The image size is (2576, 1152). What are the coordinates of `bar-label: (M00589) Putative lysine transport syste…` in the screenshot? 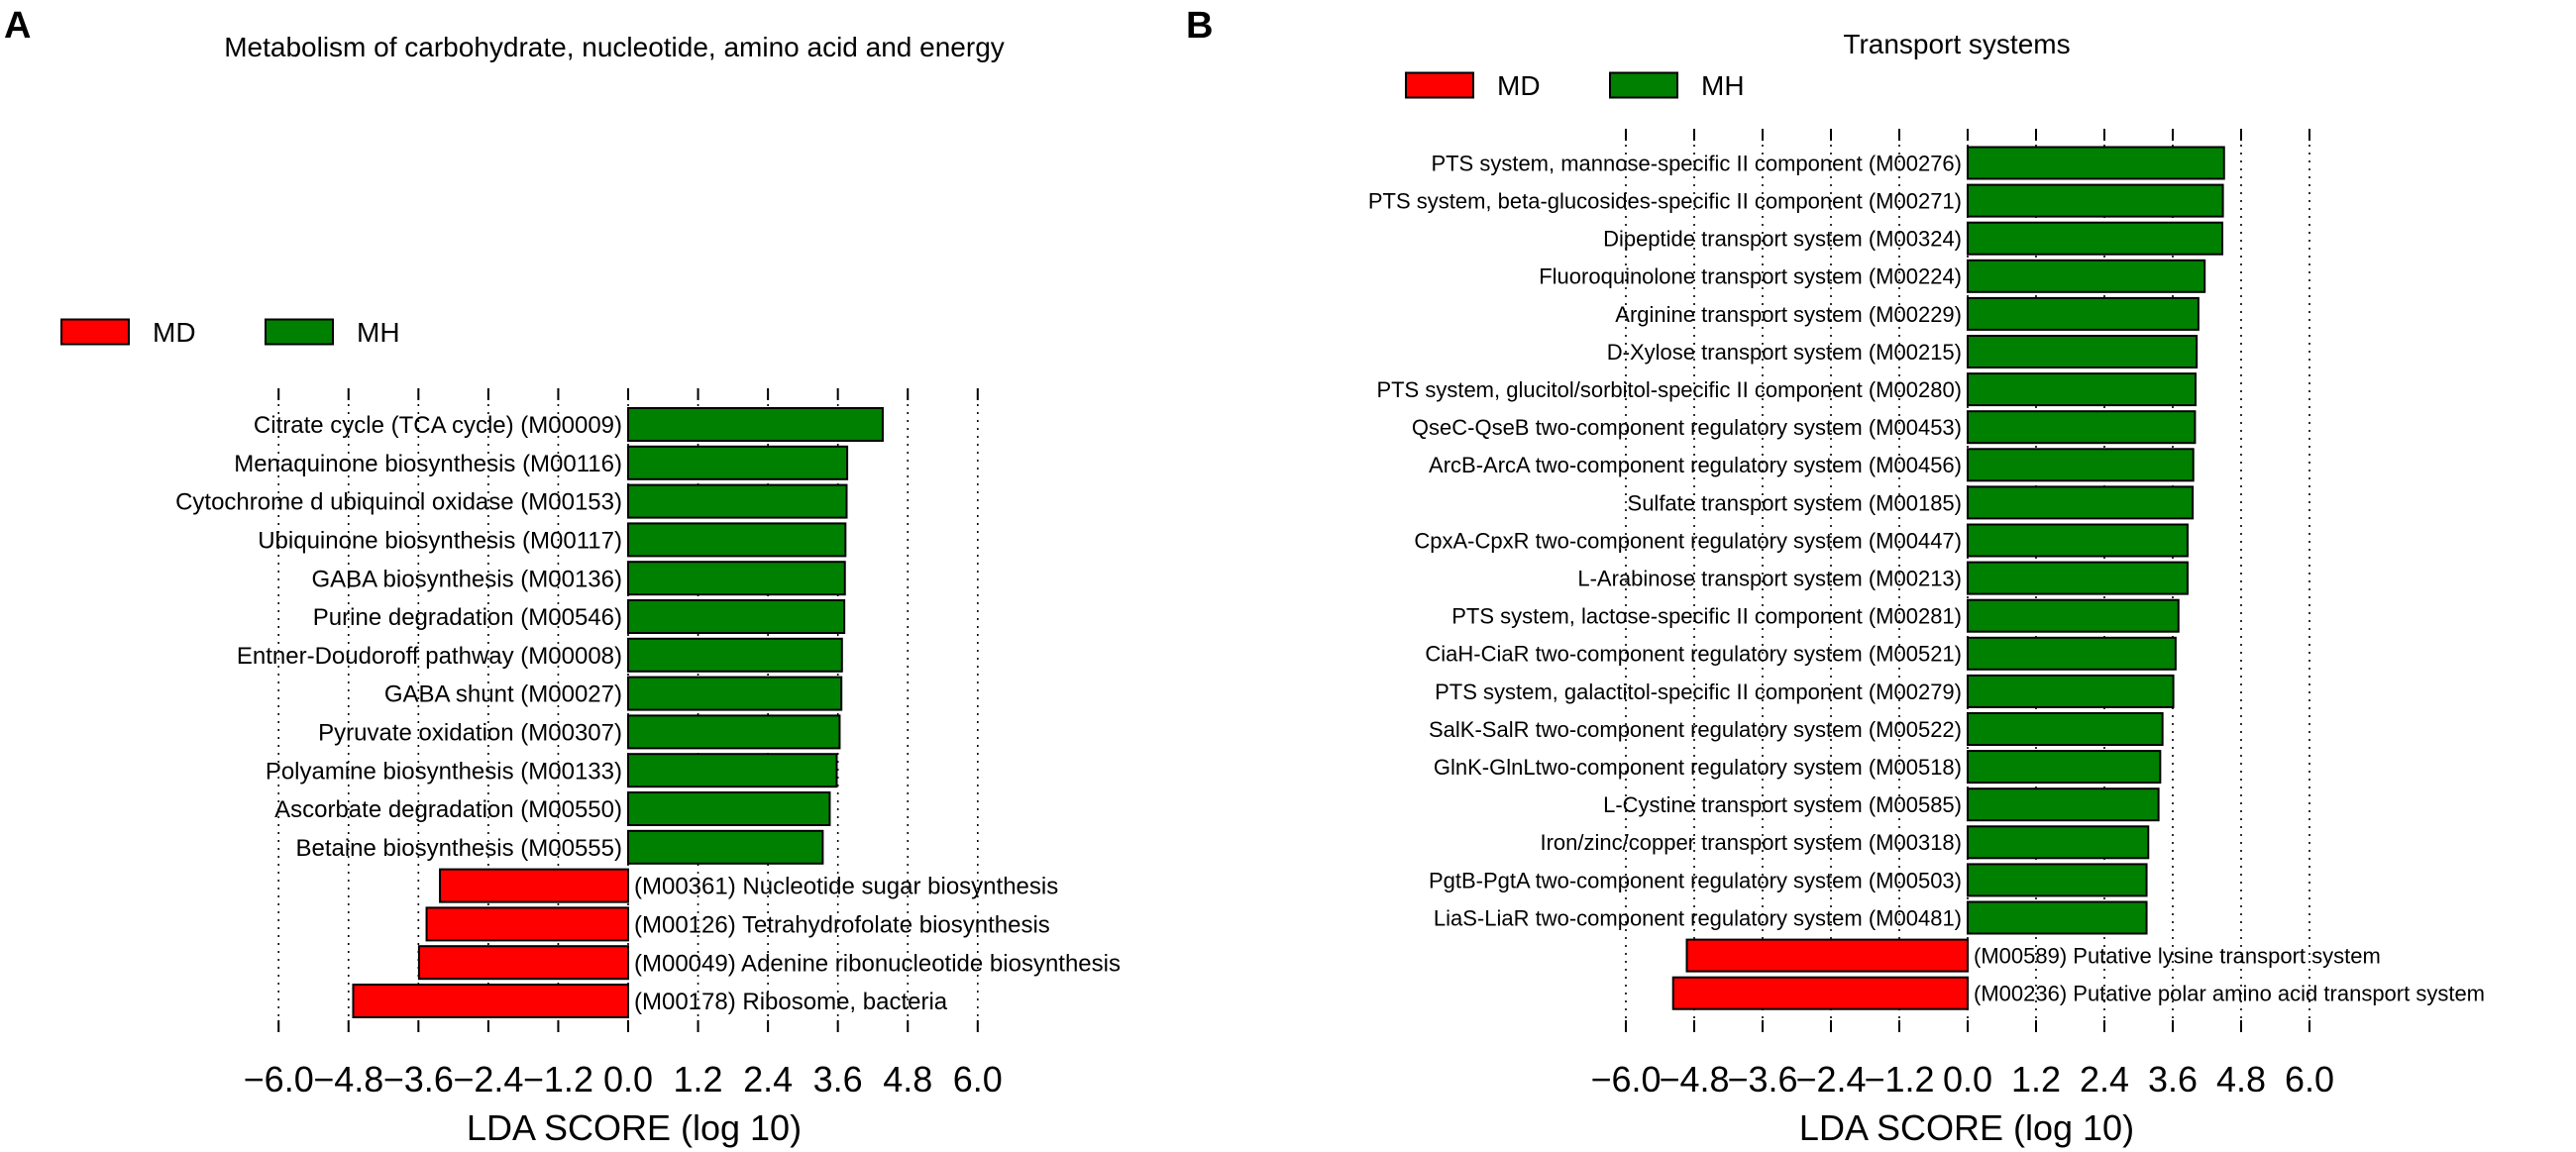 It's located at (2177, 956).